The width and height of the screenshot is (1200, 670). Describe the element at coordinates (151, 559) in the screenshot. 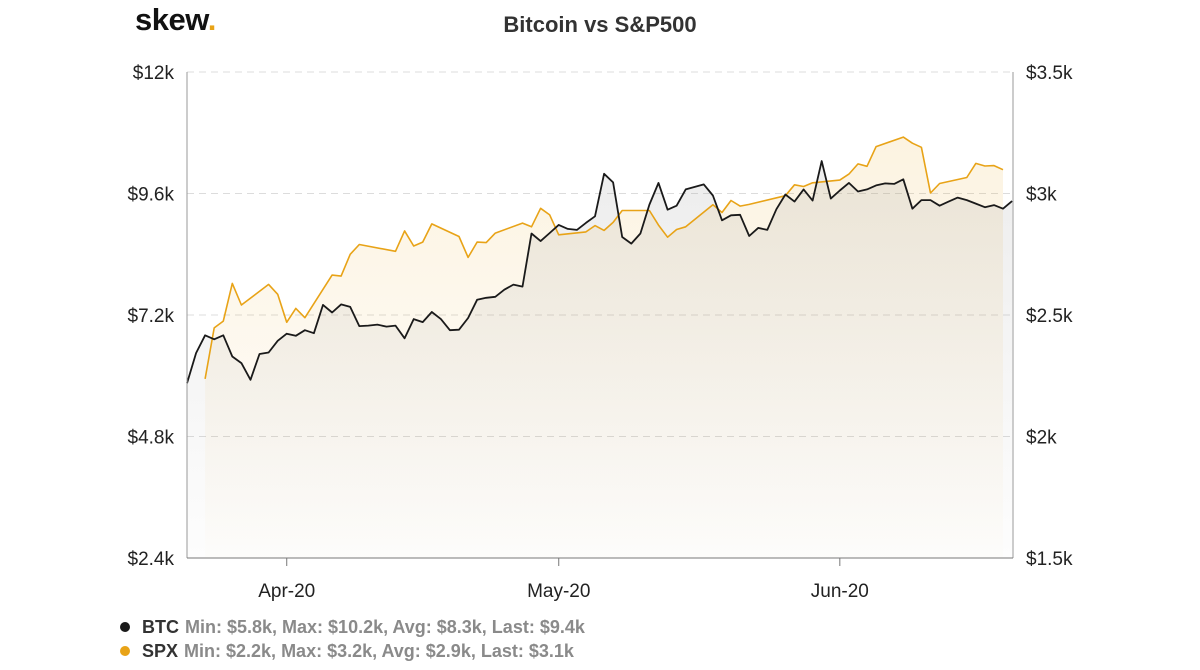

I see `left-y-tick-label-0: $2.4k` at that location.